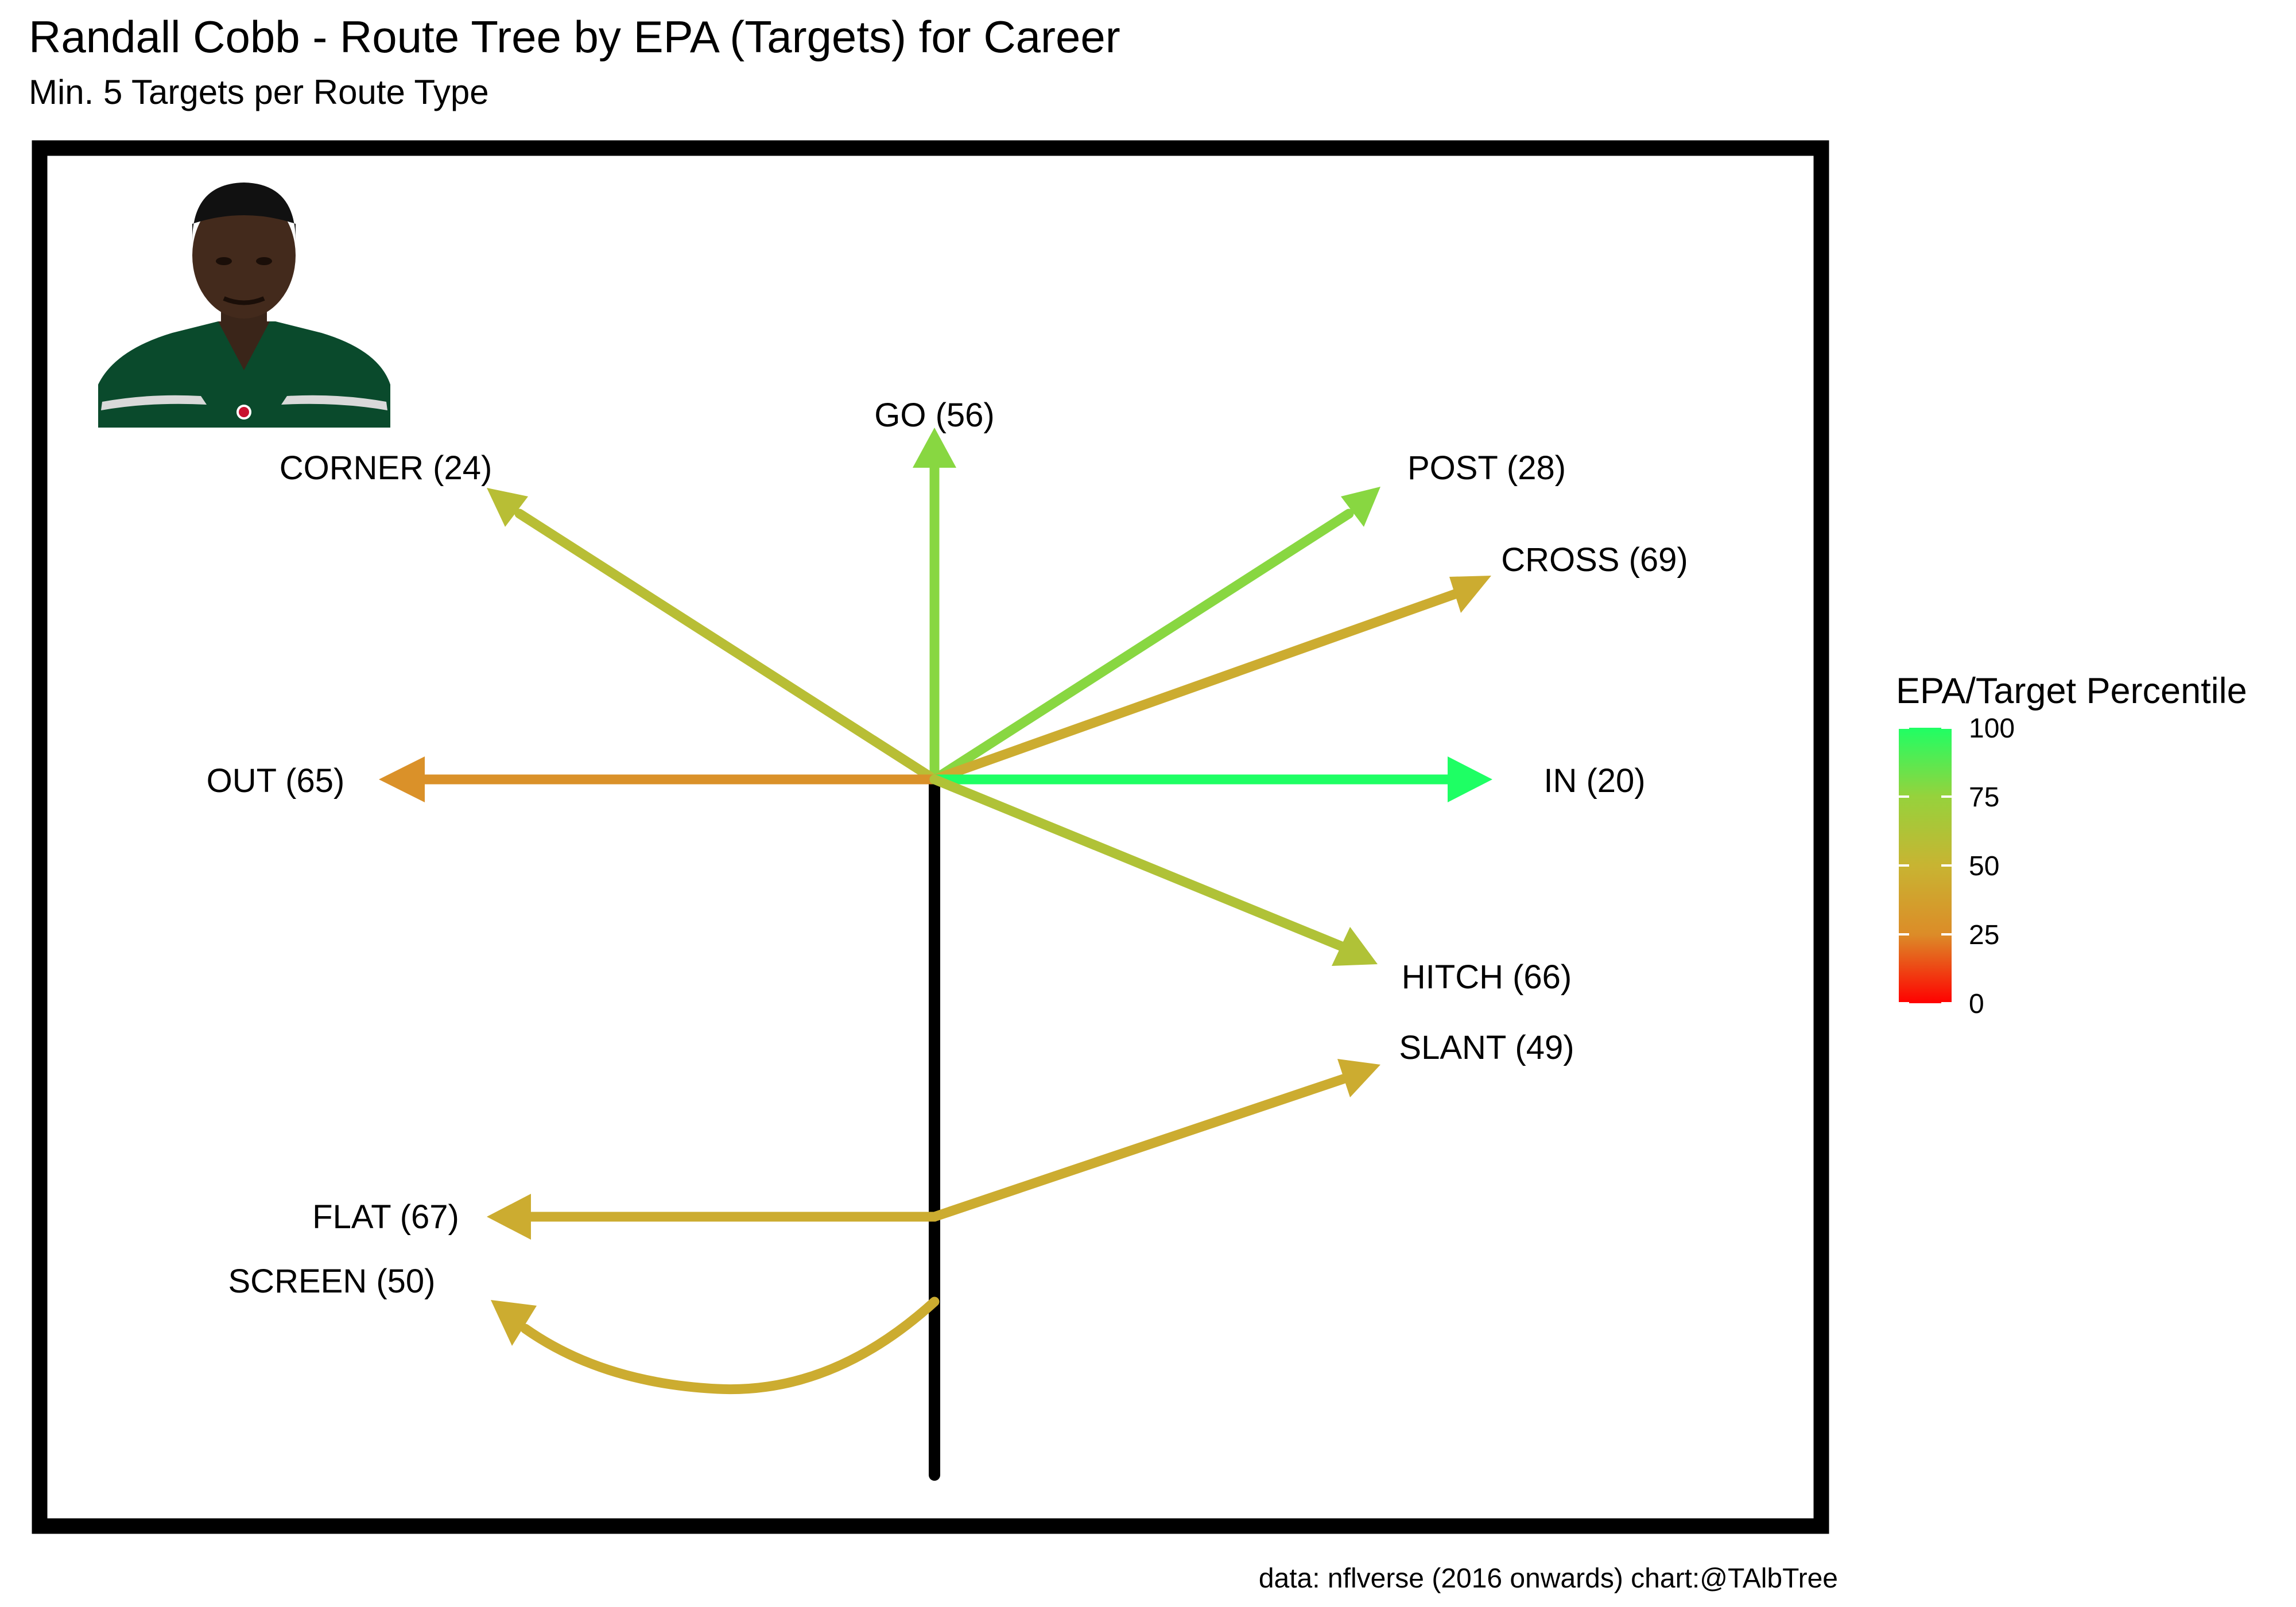 This screenshot has height=1607, width=2296. I want to click on route-post-line, so click(1141, 647).